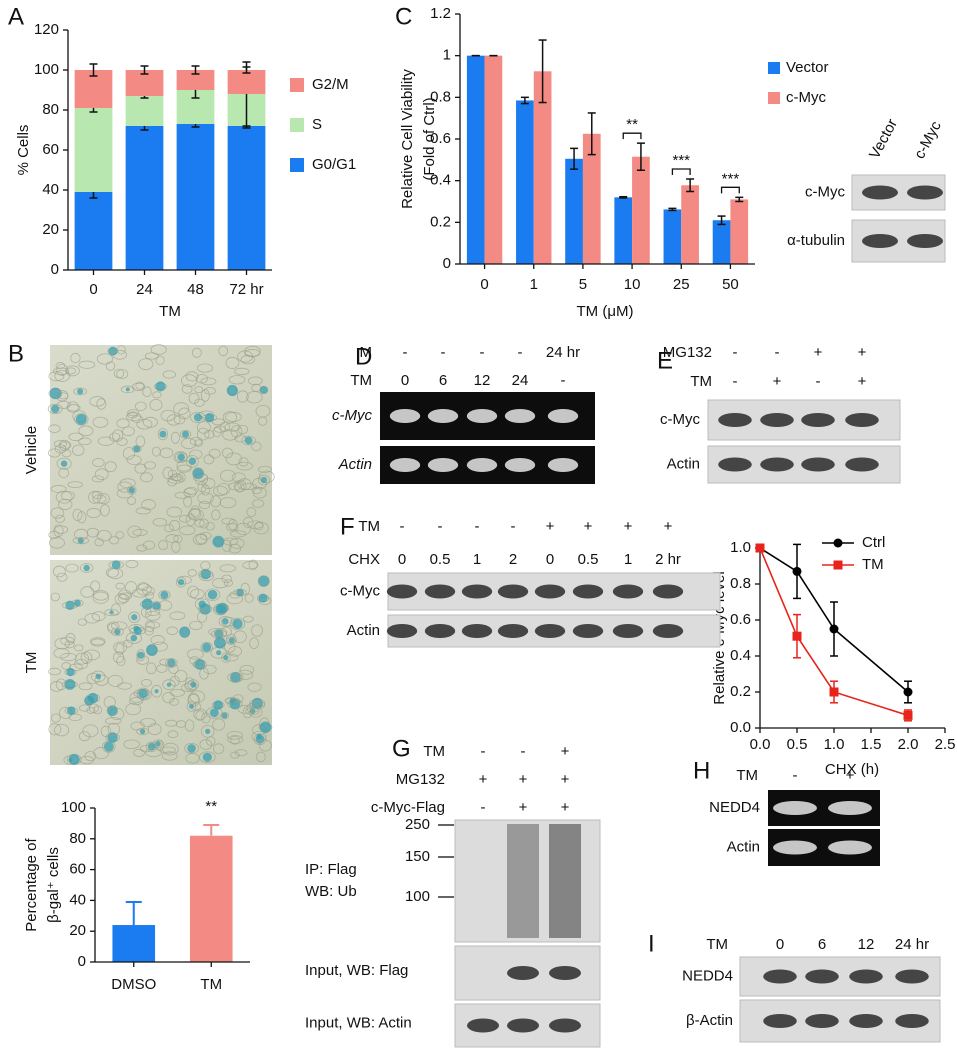 Image resolution: width=957 pixels, height=1050 pixels. What do you see at coordinates (447, 55) in the screenshot?
I see `y-tick-label: 1` at bounding box center [447, 55].